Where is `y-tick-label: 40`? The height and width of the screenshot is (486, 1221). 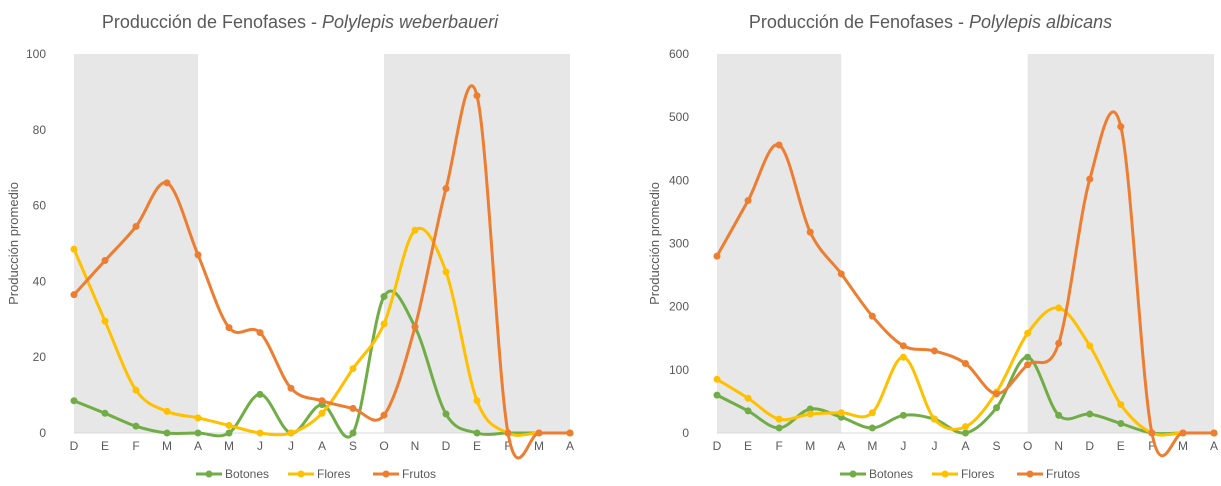
y-tick-label: 40 is located at coordinates (40, 281).